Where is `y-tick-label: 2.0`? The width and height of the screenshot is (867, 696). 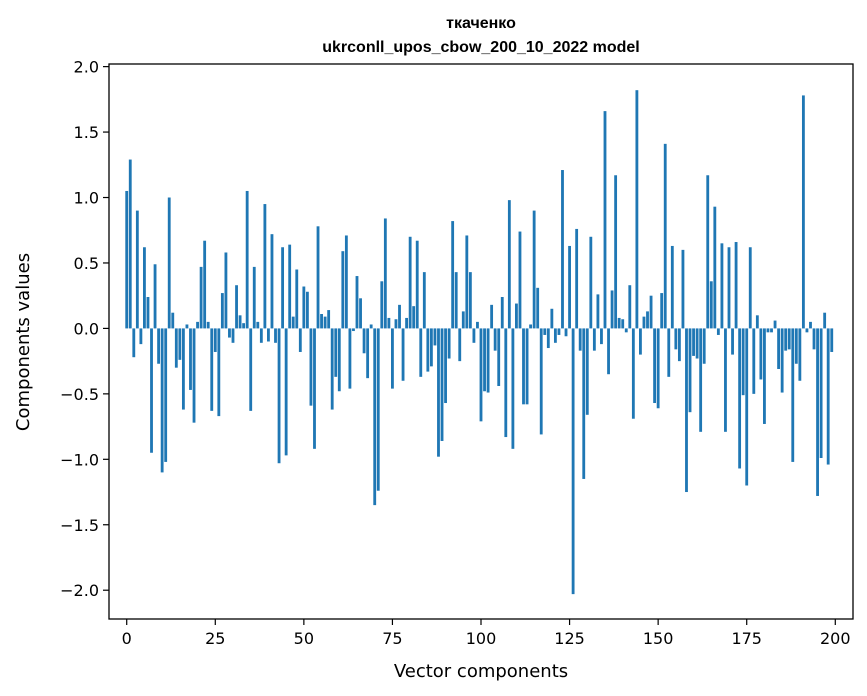
y-tick-label: 2.0 is located at coordinates (86, 67).